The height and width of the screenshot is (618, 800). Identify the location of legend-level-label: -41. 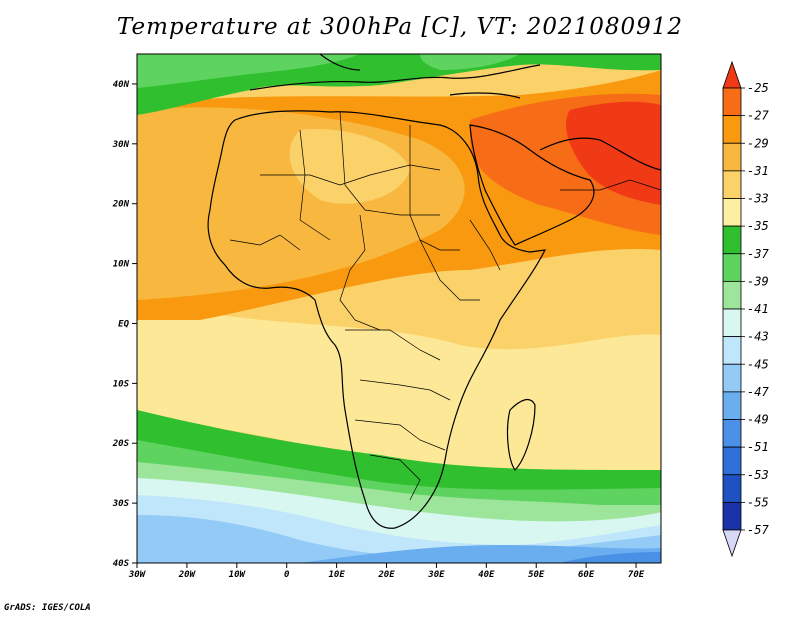
(758, 309).